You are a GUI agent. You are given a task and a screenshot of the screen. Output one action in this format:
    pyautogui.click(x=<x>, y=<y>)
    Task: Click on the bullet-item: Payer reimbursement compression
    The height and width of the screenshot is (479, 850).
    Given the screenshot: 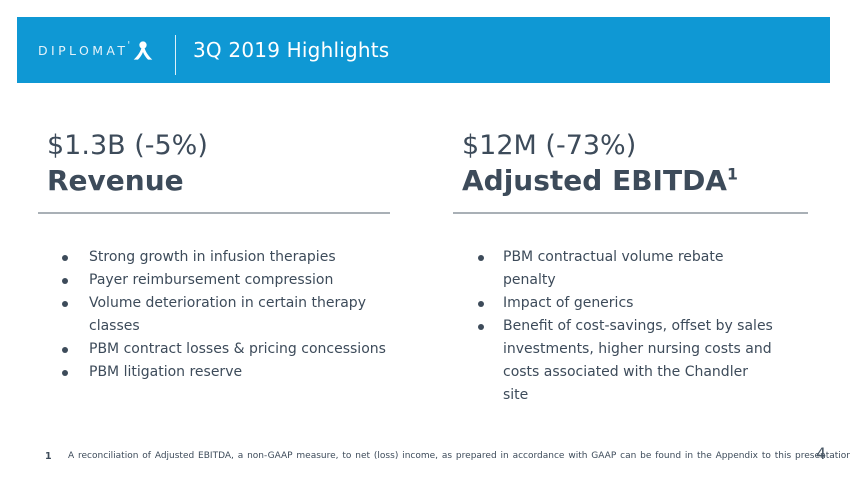 What is the action you would take?
    pyautogui.click(x=218, y=280)
    